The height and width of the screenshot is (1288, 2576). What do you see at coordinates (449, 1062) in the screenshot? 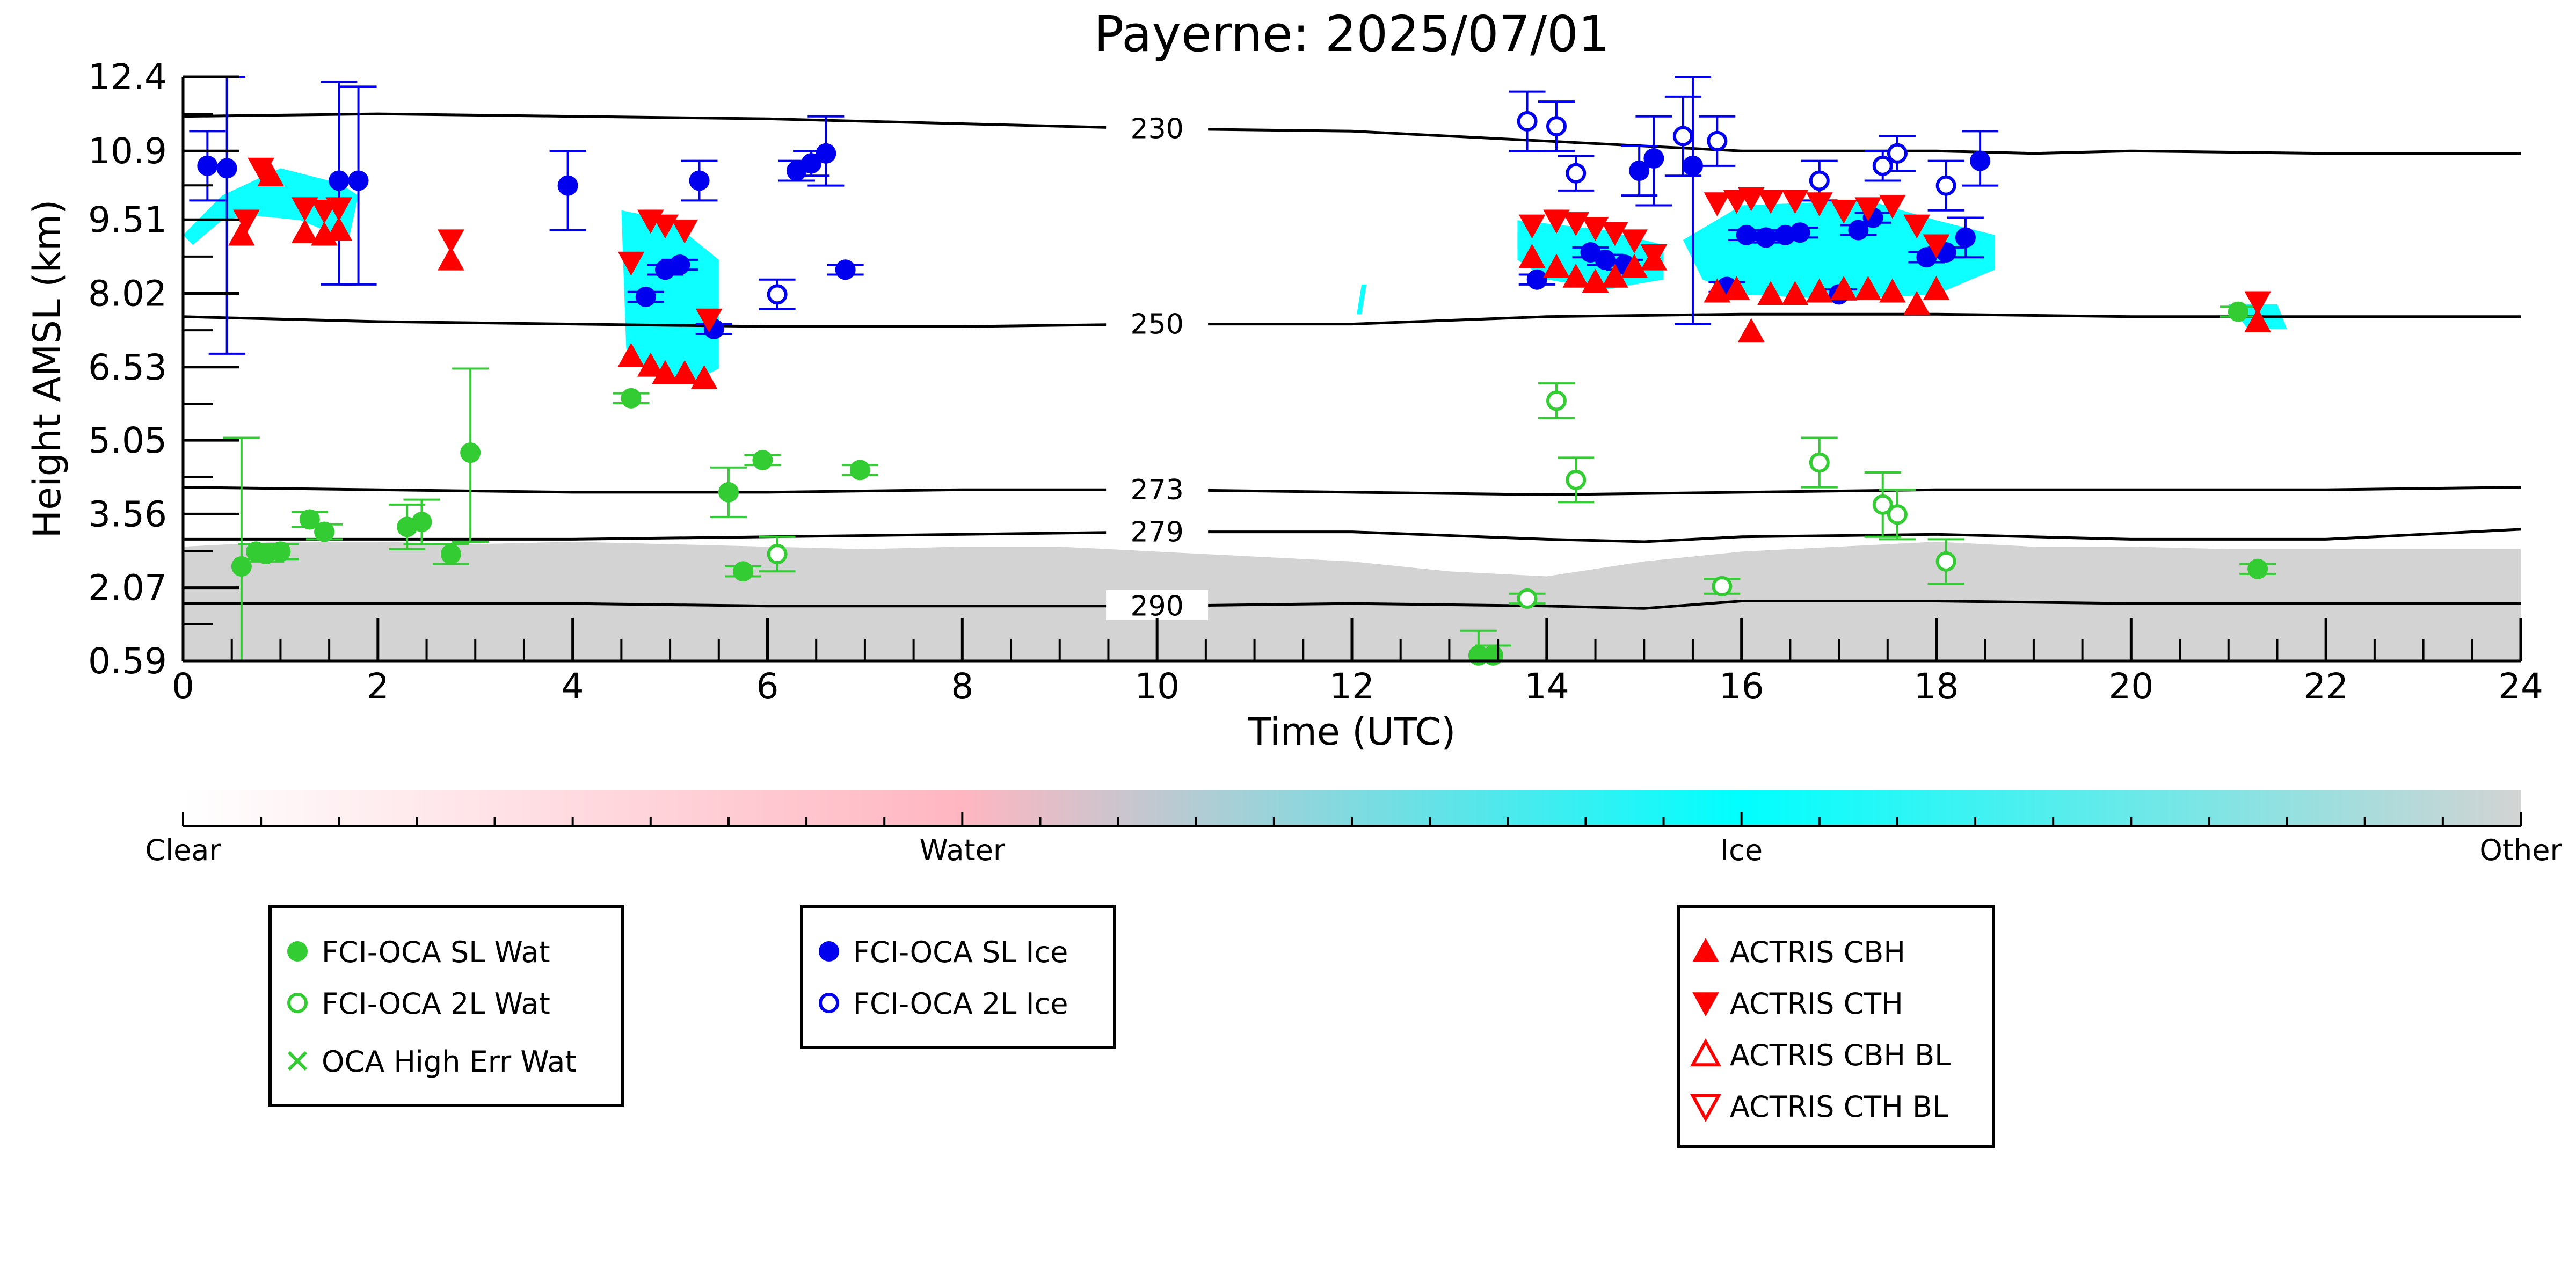
I see `legend-label-oca-high-err-wat: OCA High Err Wat` at bounding box center [449, 1062].